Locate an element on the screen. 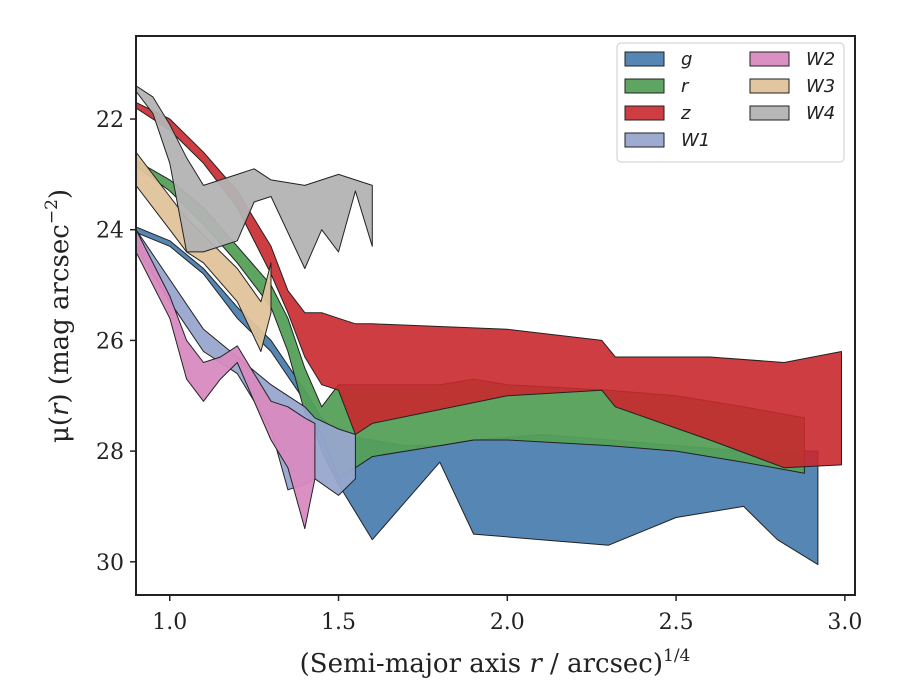 This screenshot has height=700, width=900. x-axis-ticks: 1.0 1.5 2.0 2.5 3.0 is located at coordinates (507, 615).